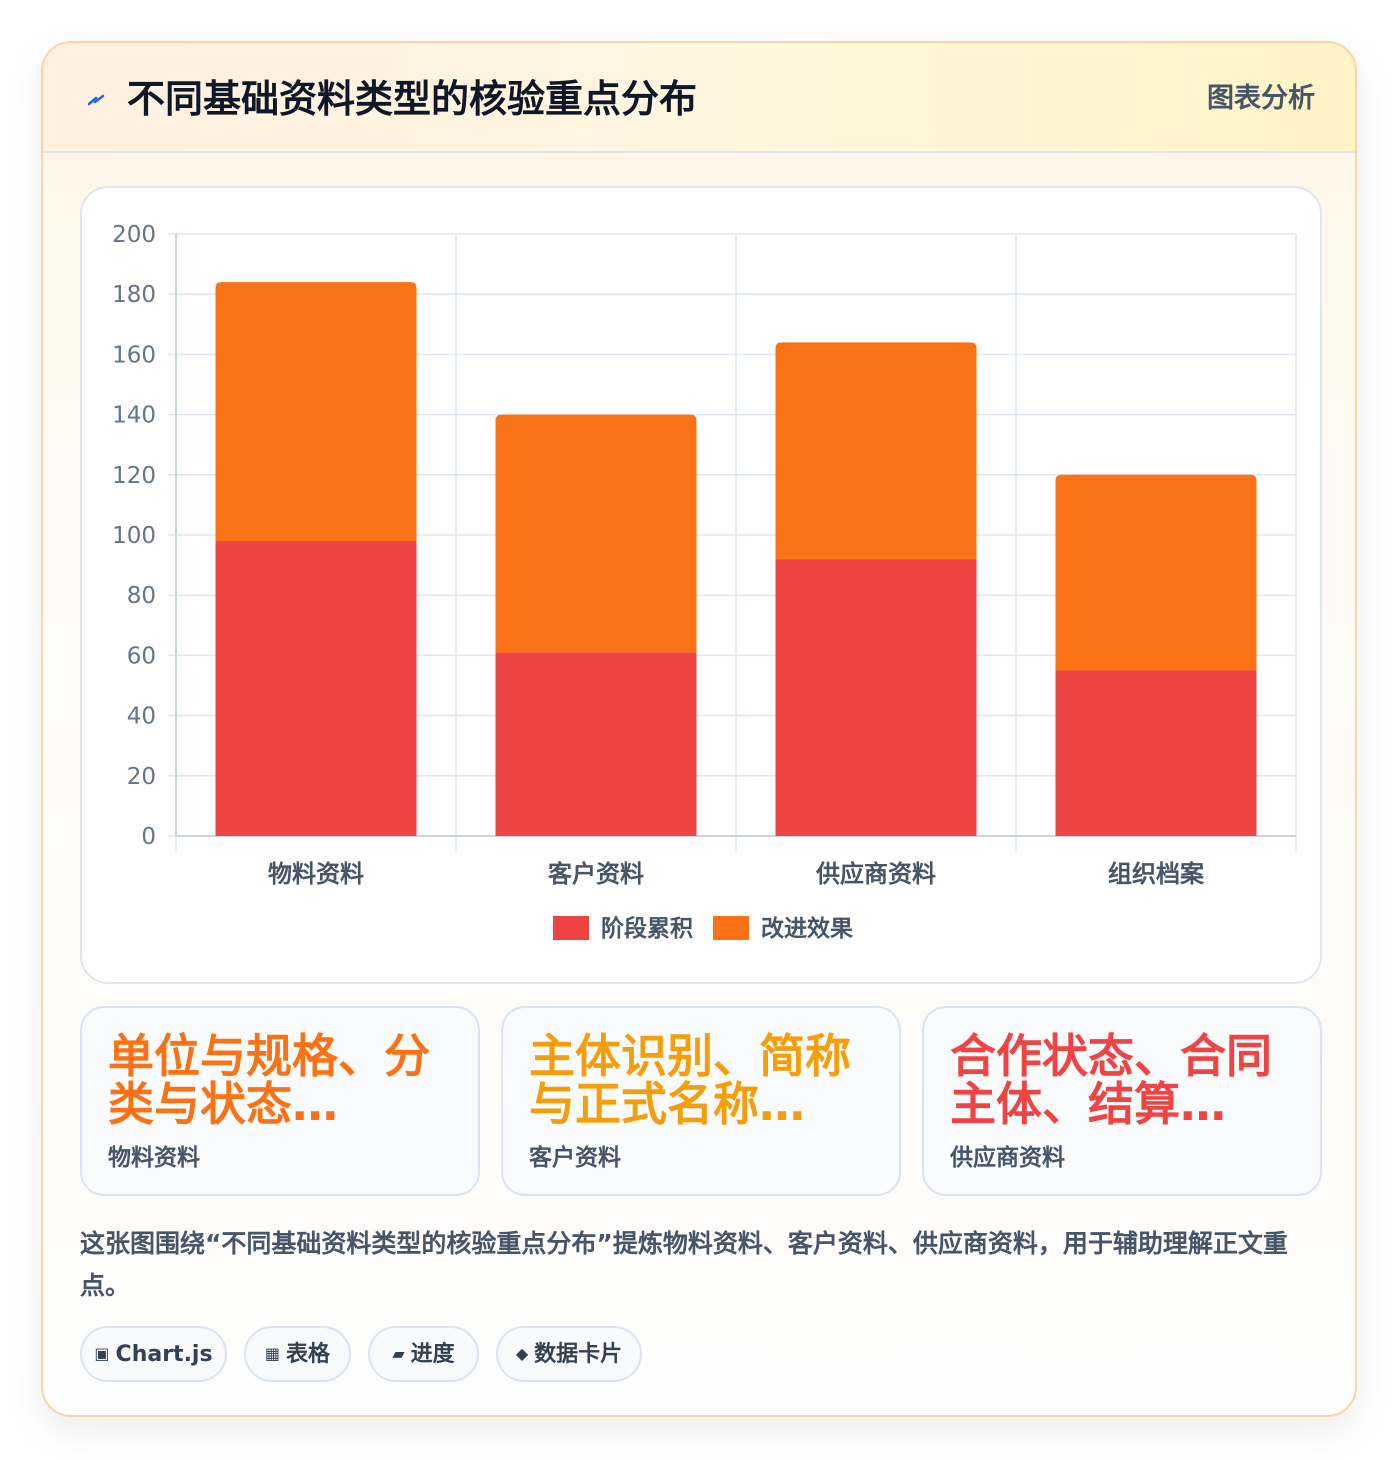 The image size is (1400, 1460). What do you see at coordinates (102, 1353) in the screenshot?
I see `chart-icon: ▣` at bounding box center [102, 1353].